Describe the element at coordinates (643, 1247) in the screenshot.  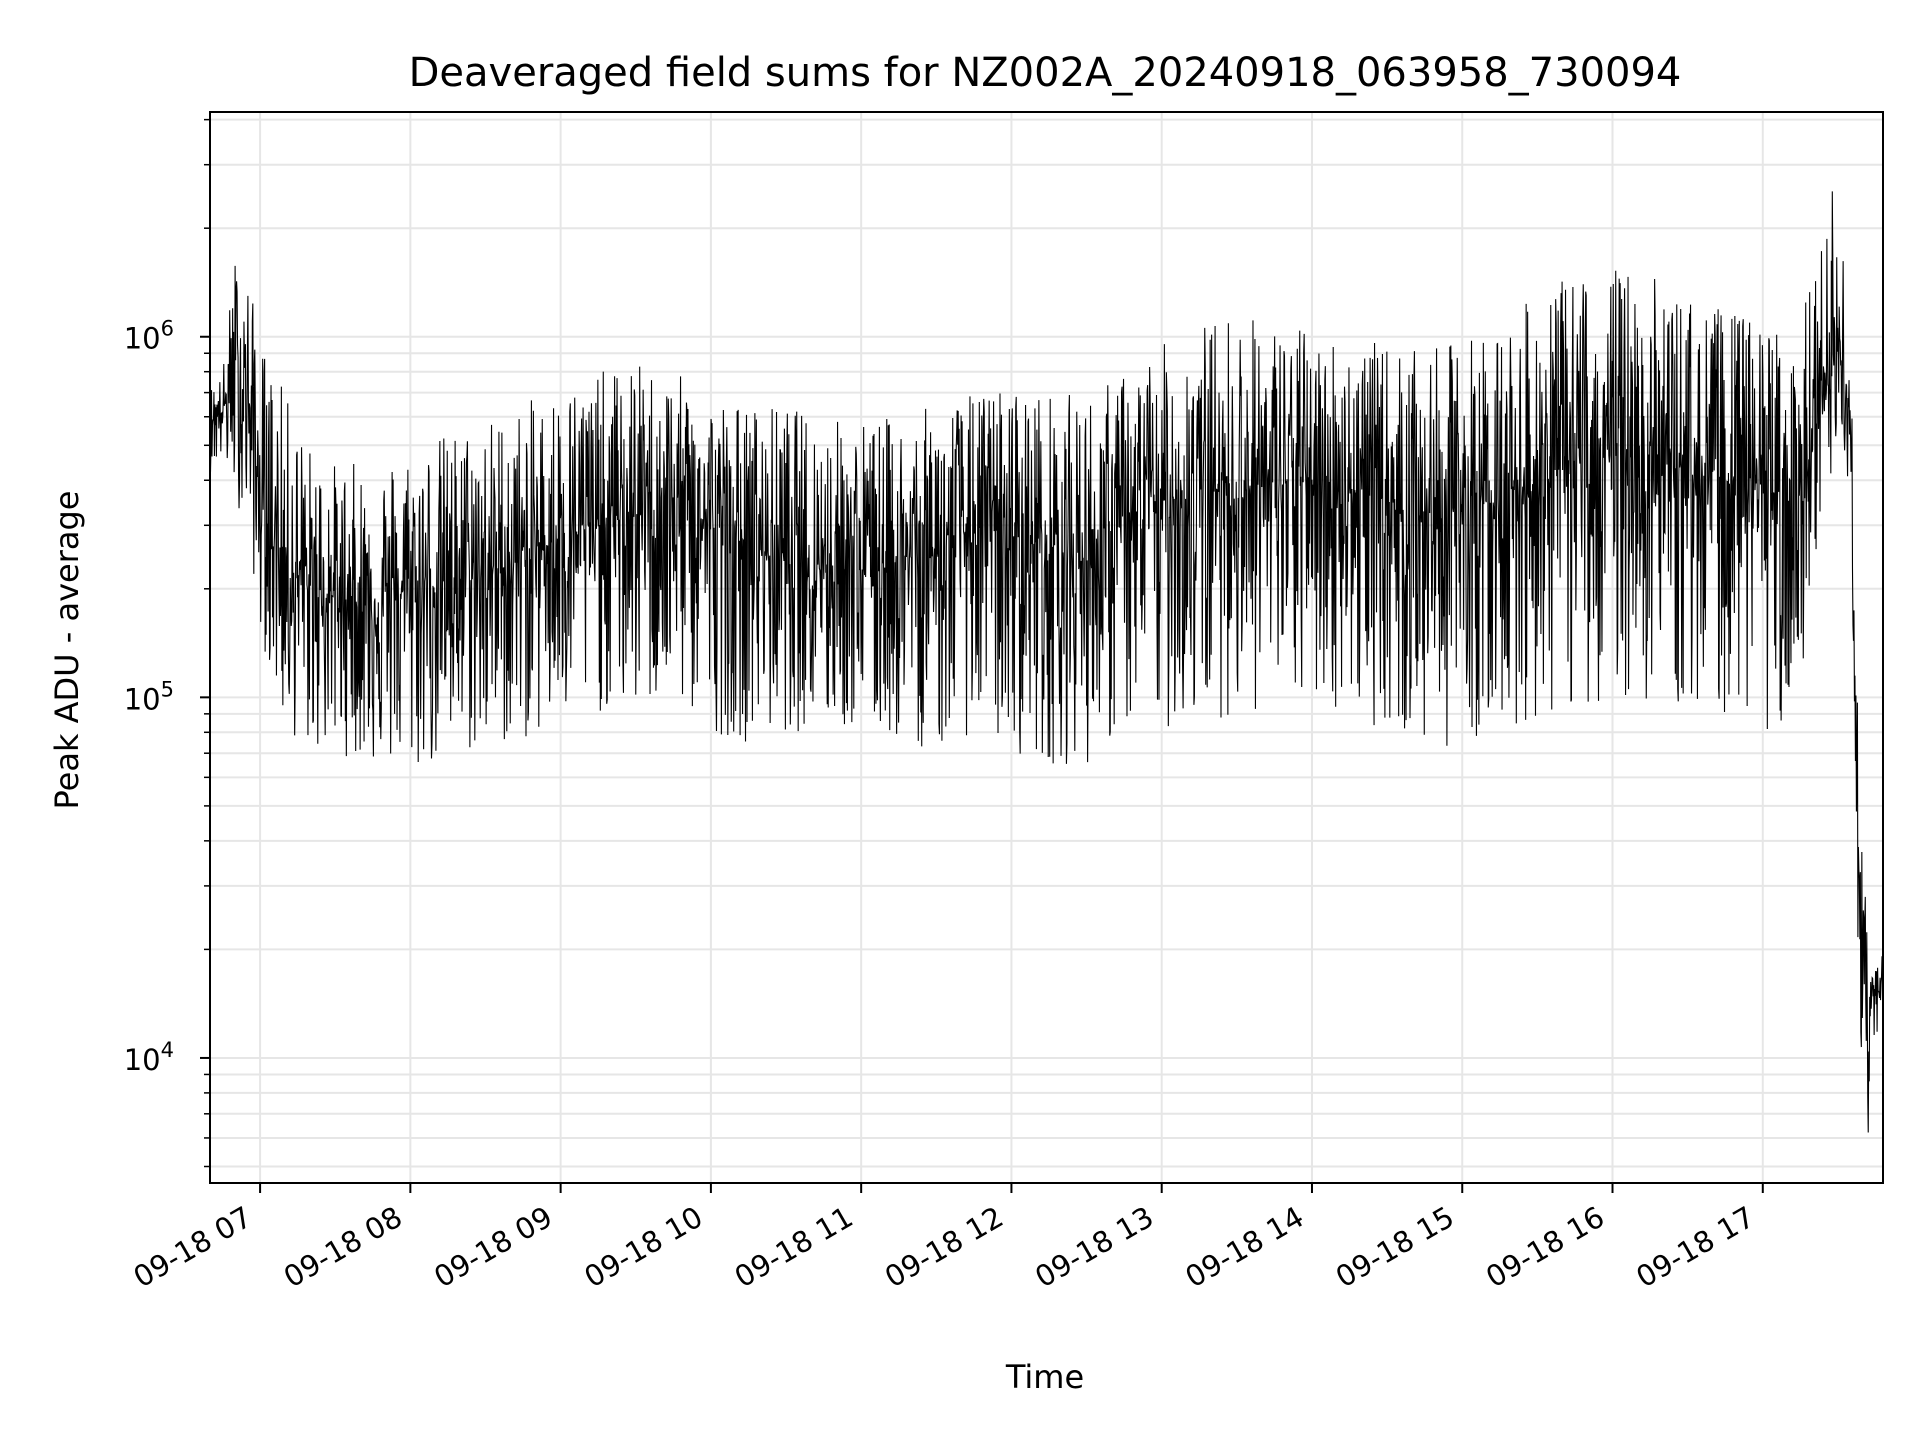
I see `x-tick-label: 09-18 10` at that location.